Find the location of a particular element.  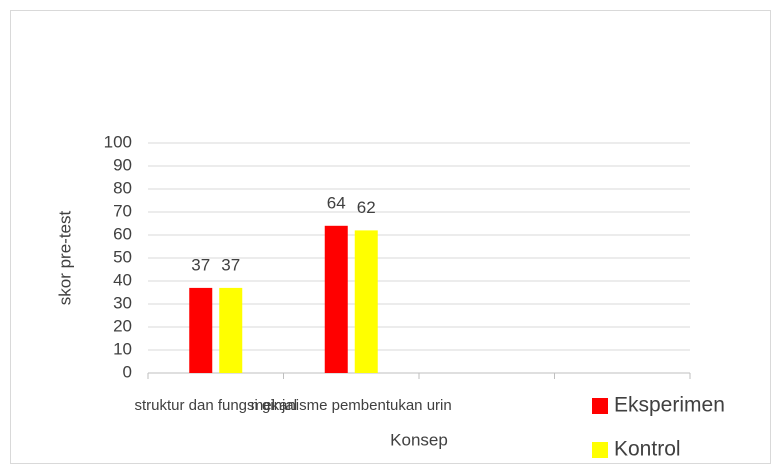

y-tick-label: 30 is located at coordinates (122, 302).